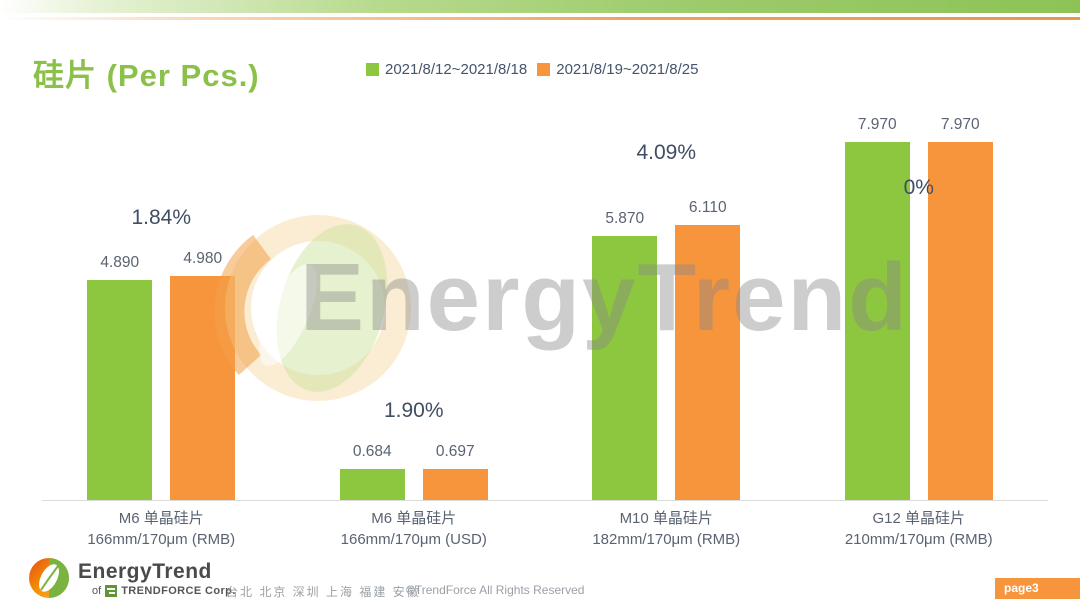 Image resolution: width=1080 pixels, height=608 pixels. What do you see at coordinates (120, 390) in the screenshot?
I see `bar-week1-group1` at bounding box center [120, 390].